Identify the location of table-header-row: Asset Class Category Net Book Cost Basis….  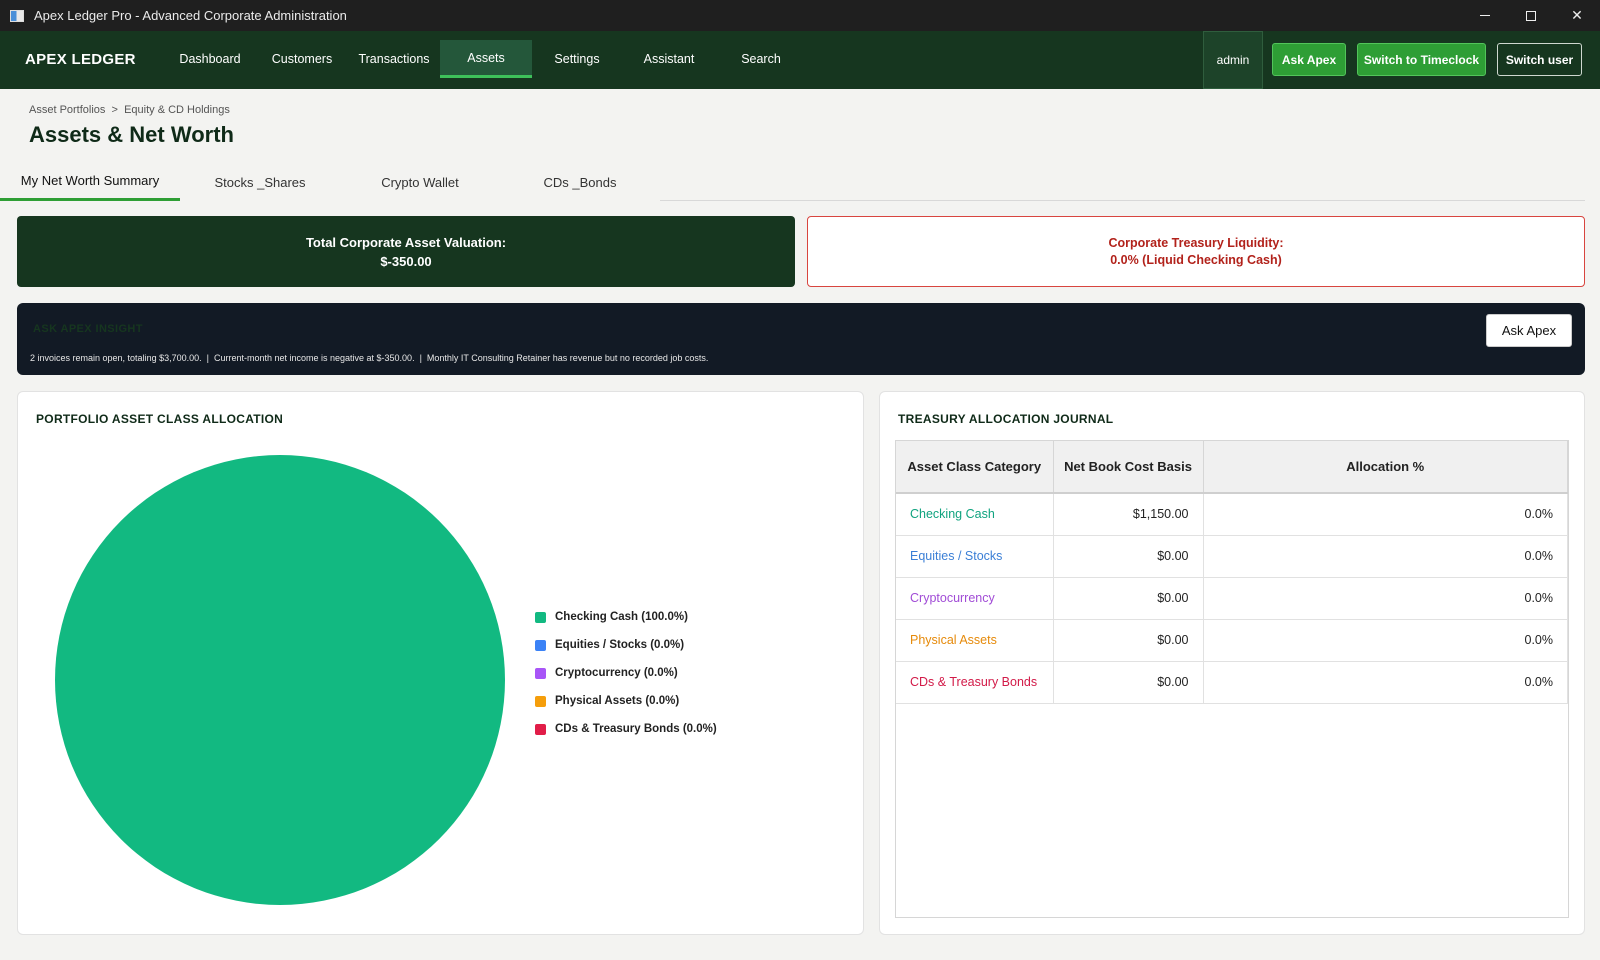
(1232, 467).